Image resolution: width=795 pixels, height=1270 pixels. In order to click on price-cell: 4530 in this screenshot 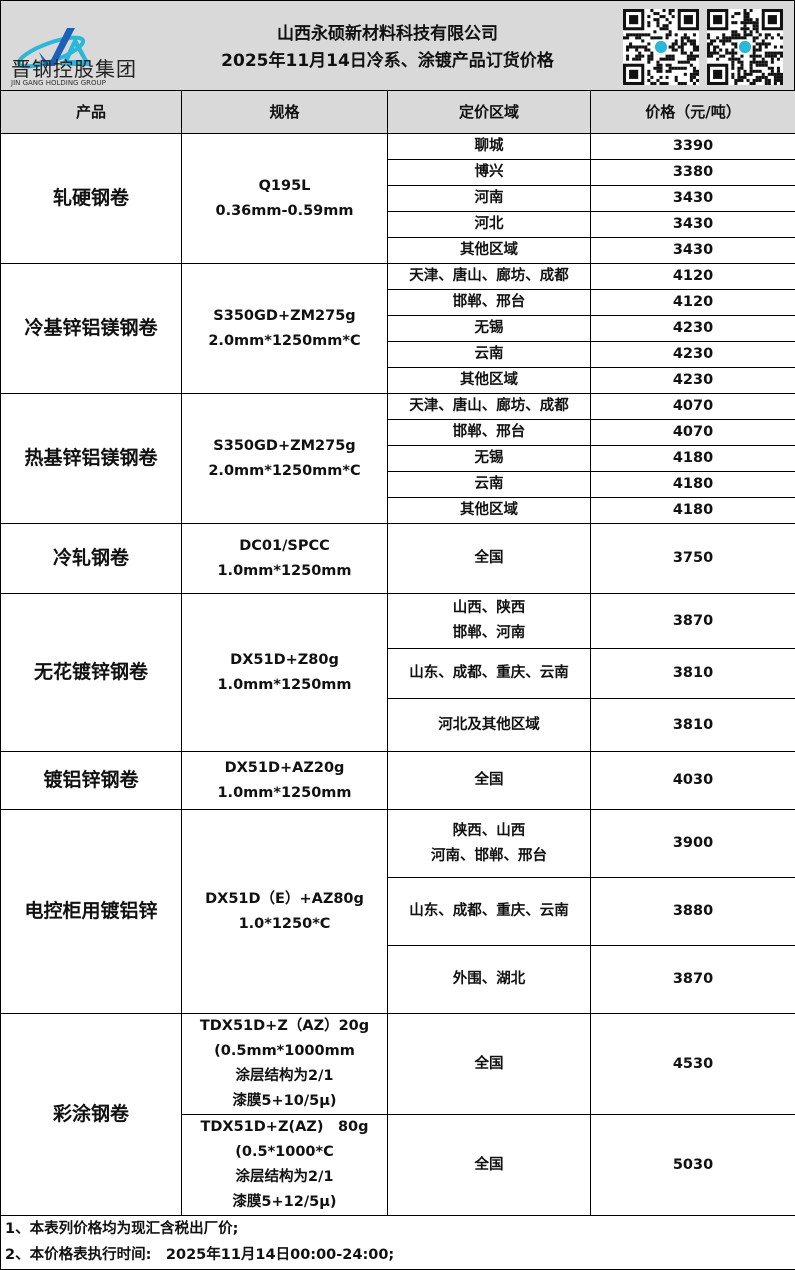, I will do `click(693, 1064)`.